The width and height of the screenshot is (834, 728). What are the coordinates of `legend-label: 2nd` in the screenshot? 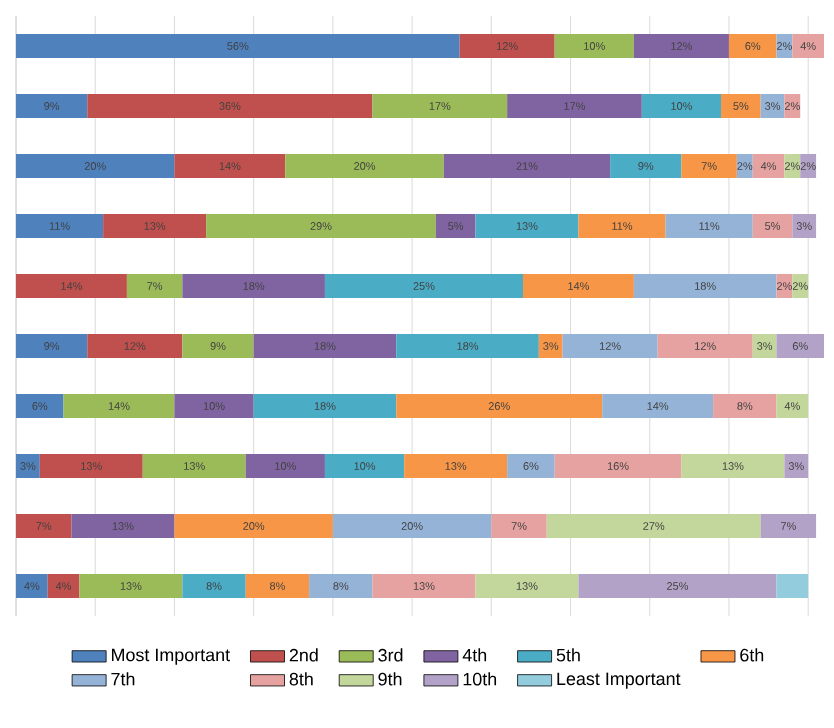 It's located at (303, 655).